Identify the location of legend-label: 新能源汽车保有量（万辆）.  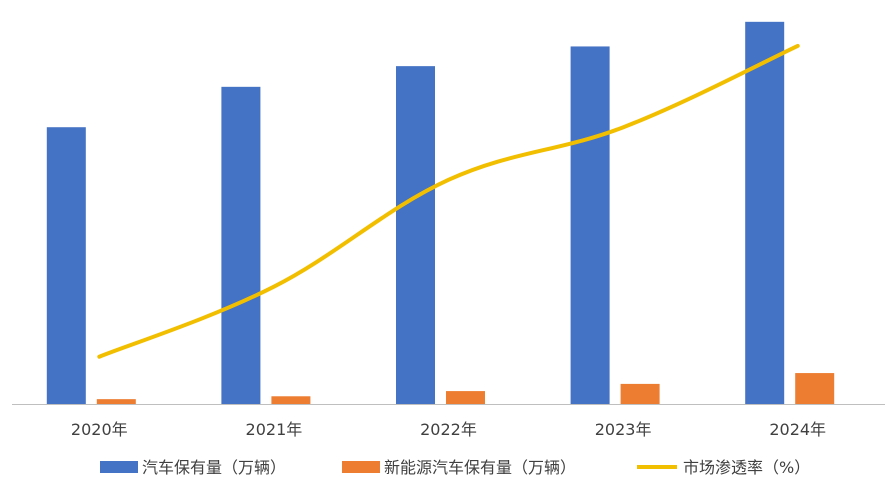
(480, 467).